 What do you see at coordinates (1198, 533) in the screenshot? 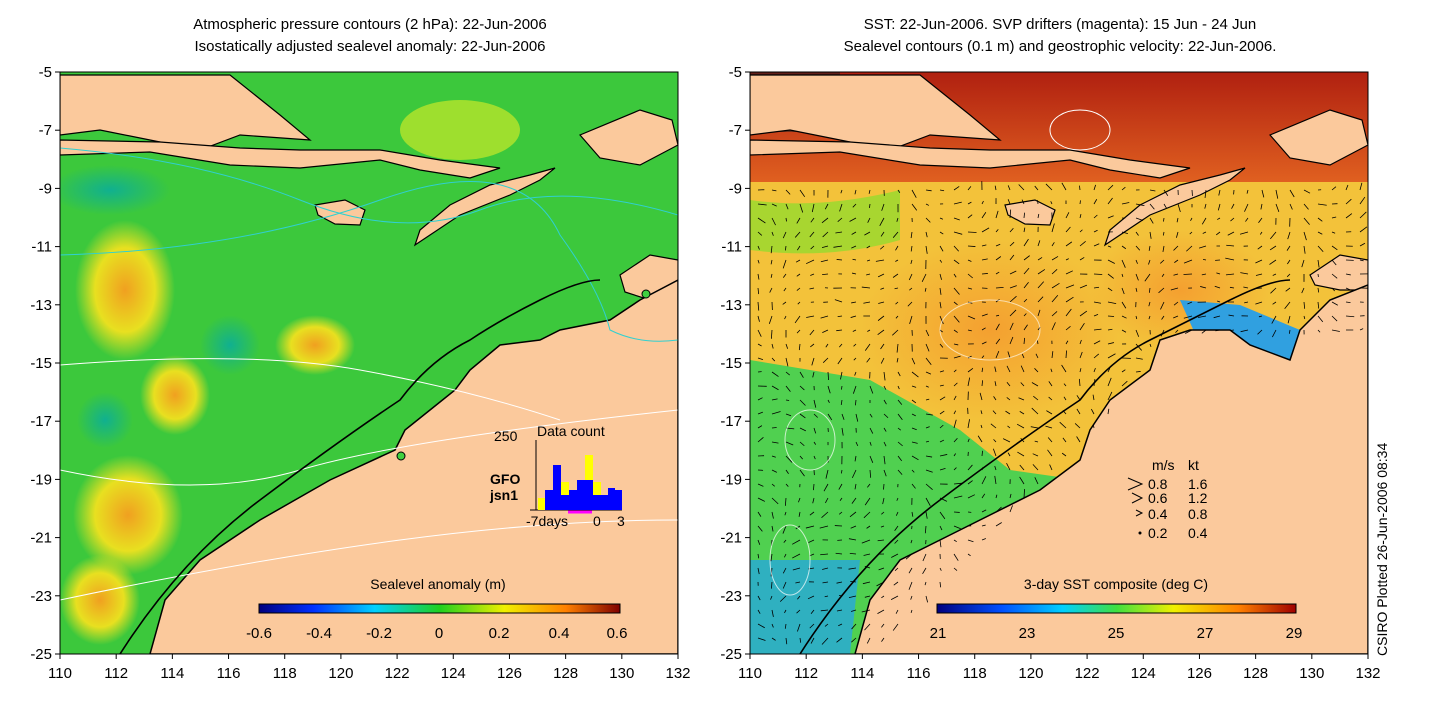
I see `vkey-kt: 0.4` at bounding box center [1198, 533].